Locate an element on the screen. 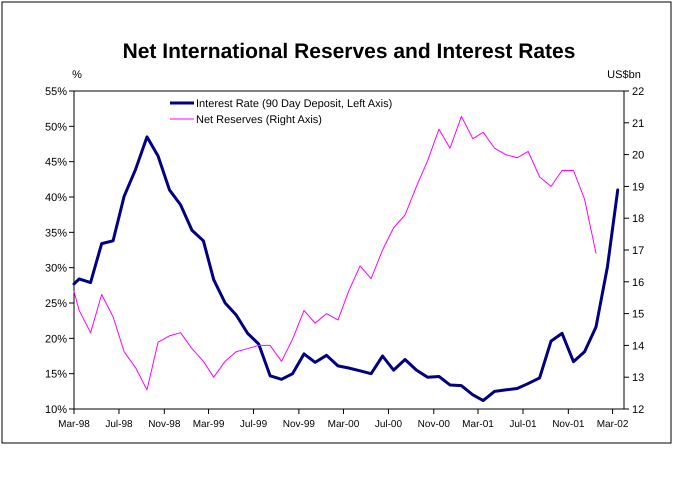 This screenshot has height=487, width=677. x-tick-label: Mar-00 is located at coordinates (344, 424).